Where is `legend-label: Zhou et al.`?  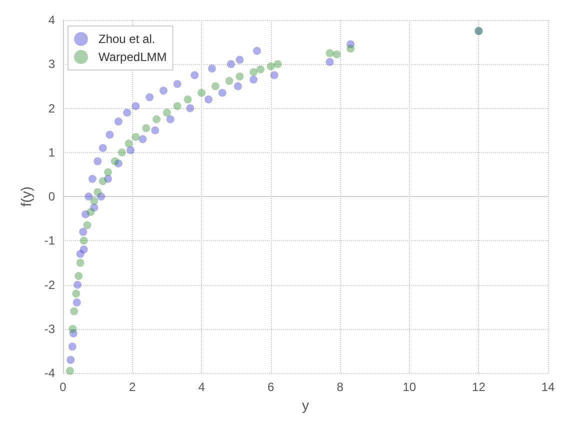 legend-label: Zhou et al. is located at coordinates (127, 39).